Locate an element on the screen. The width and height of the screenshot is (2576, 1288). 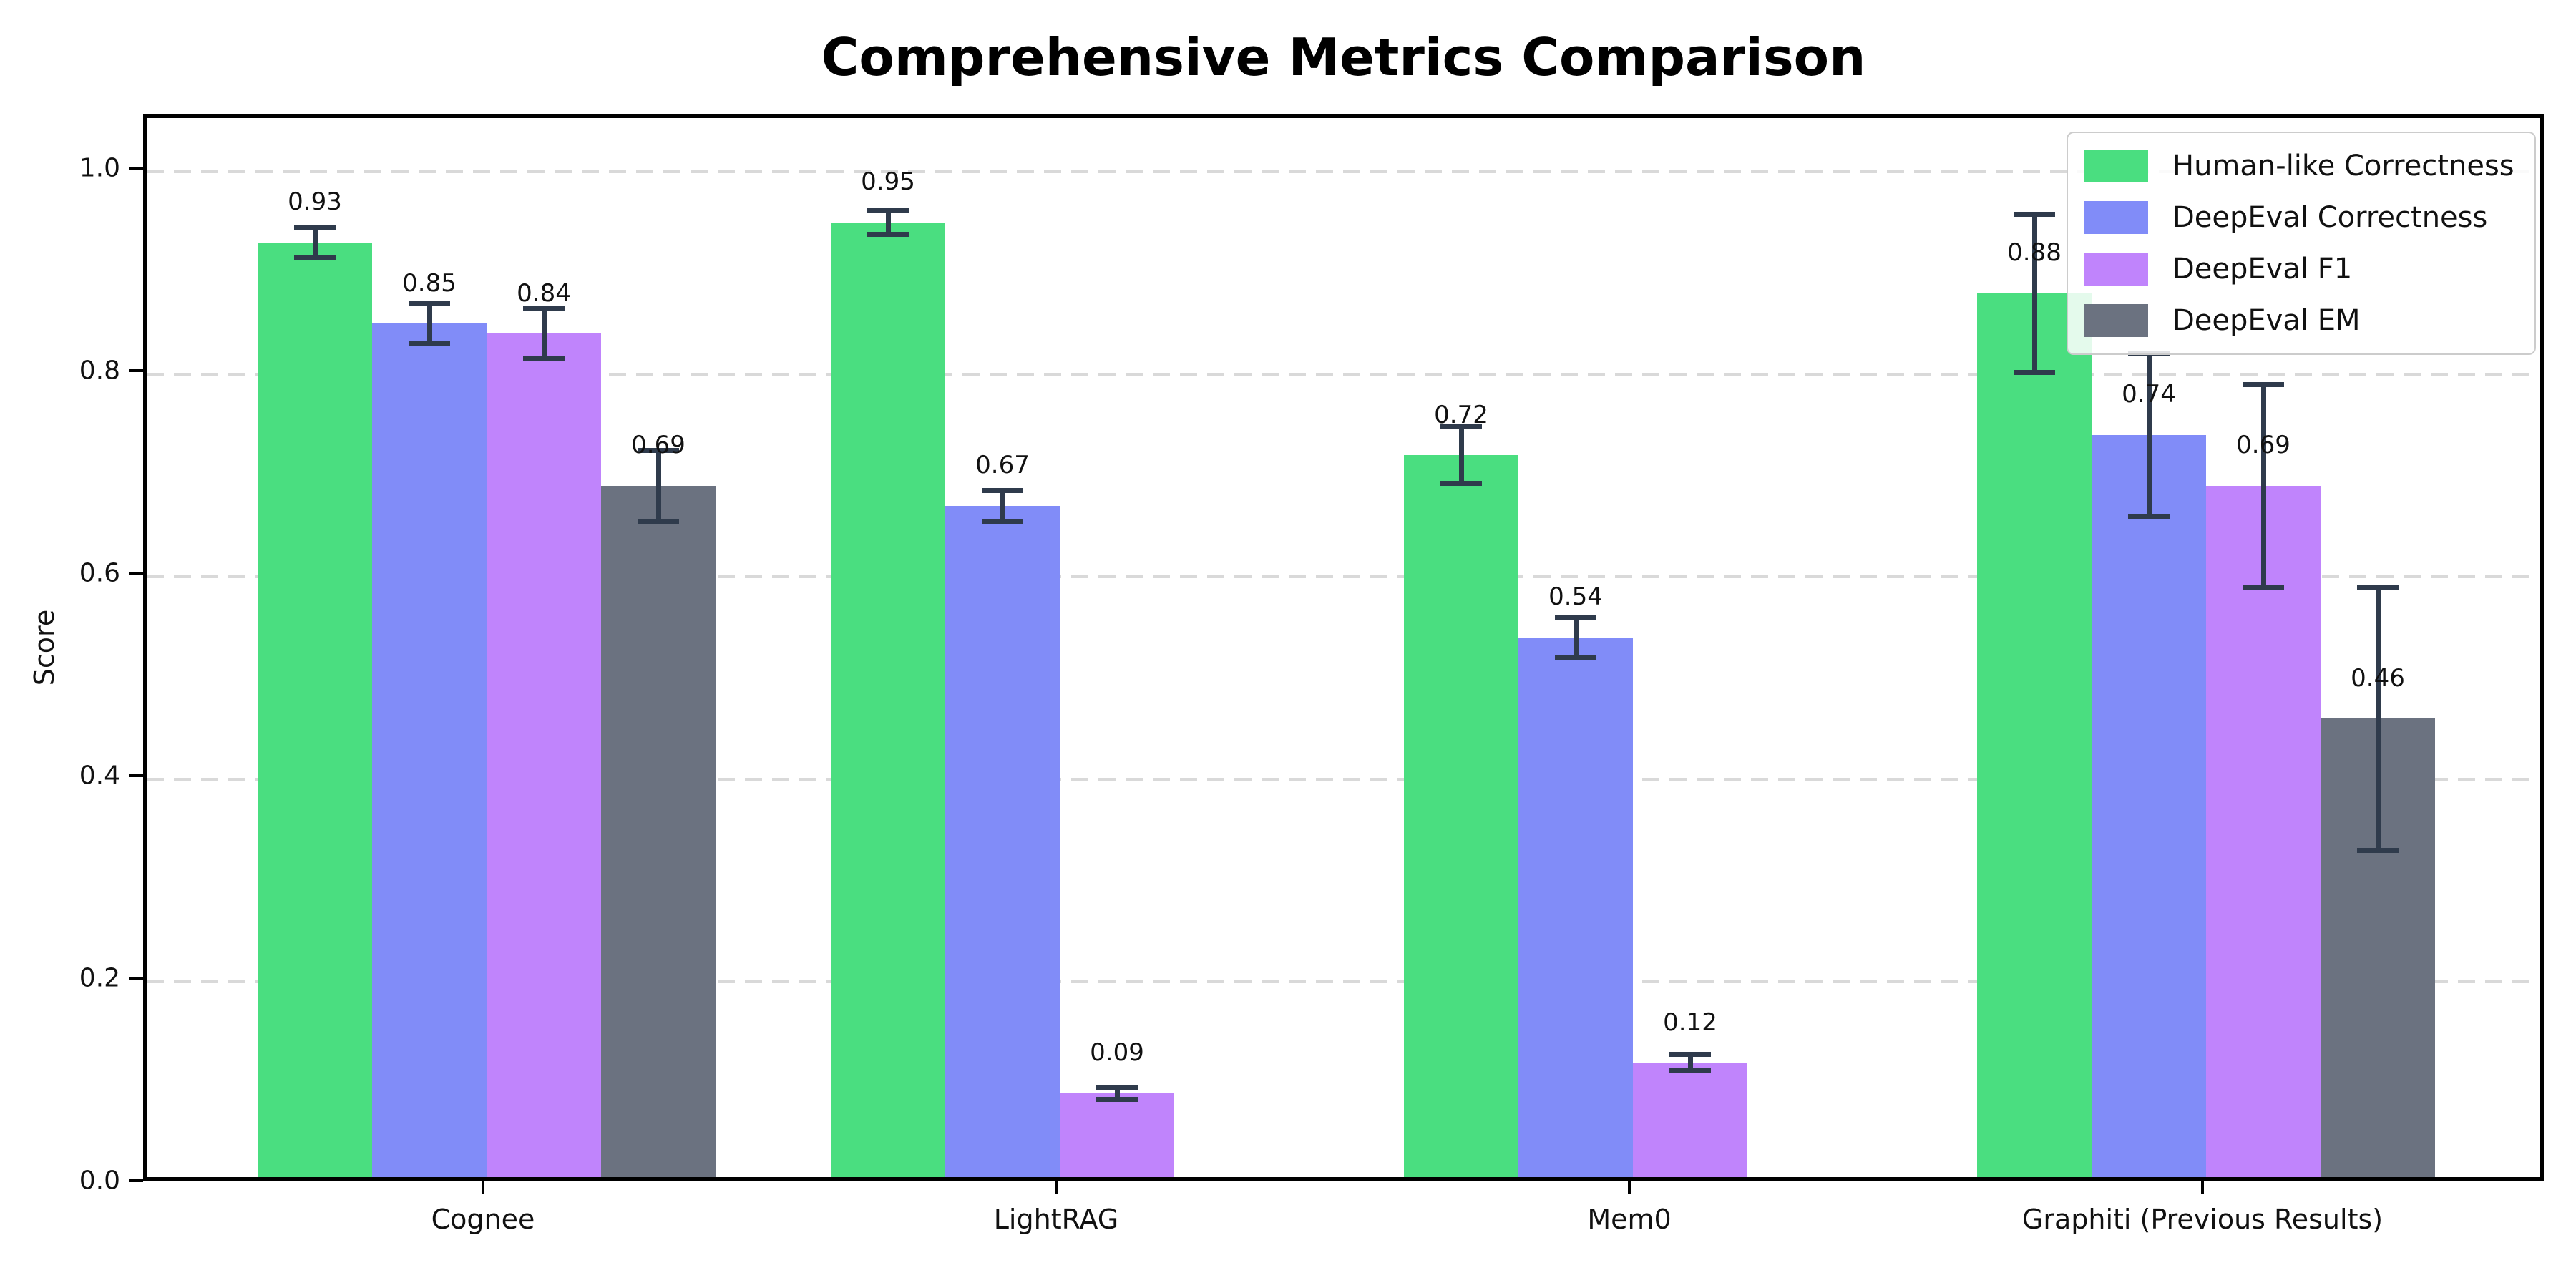
legend-item: DeepEval Correctness is located at coordinates (2301, 217).